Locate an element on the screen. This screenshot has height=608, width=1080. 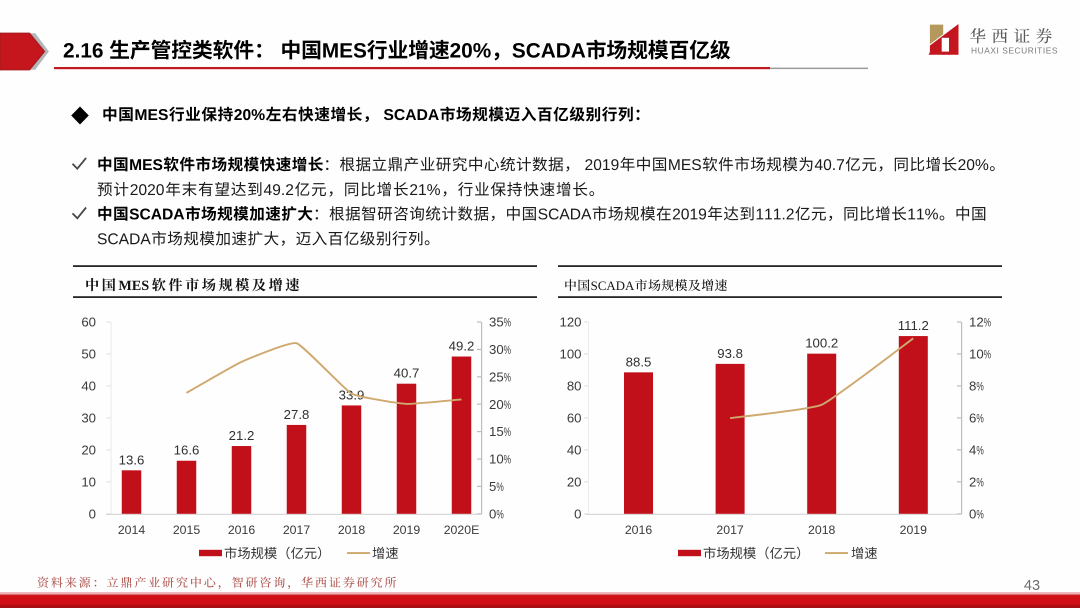
svg-text: 50 is located at coordinates (88, 354).